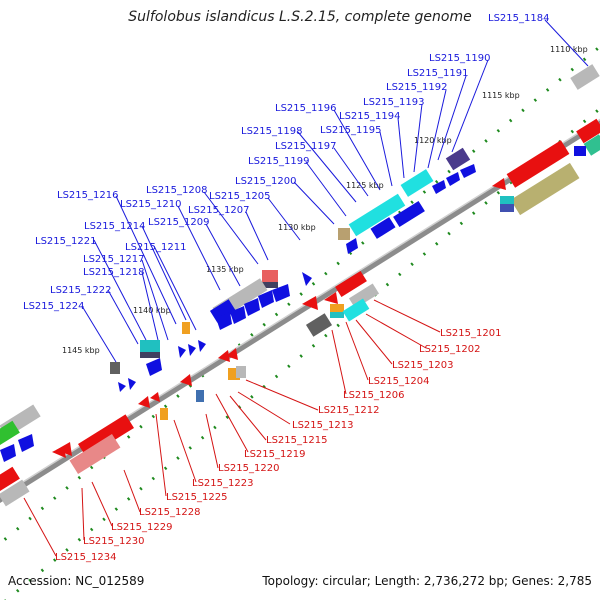  I want to click on gene-label: LS215_1210, so click(150, 204).